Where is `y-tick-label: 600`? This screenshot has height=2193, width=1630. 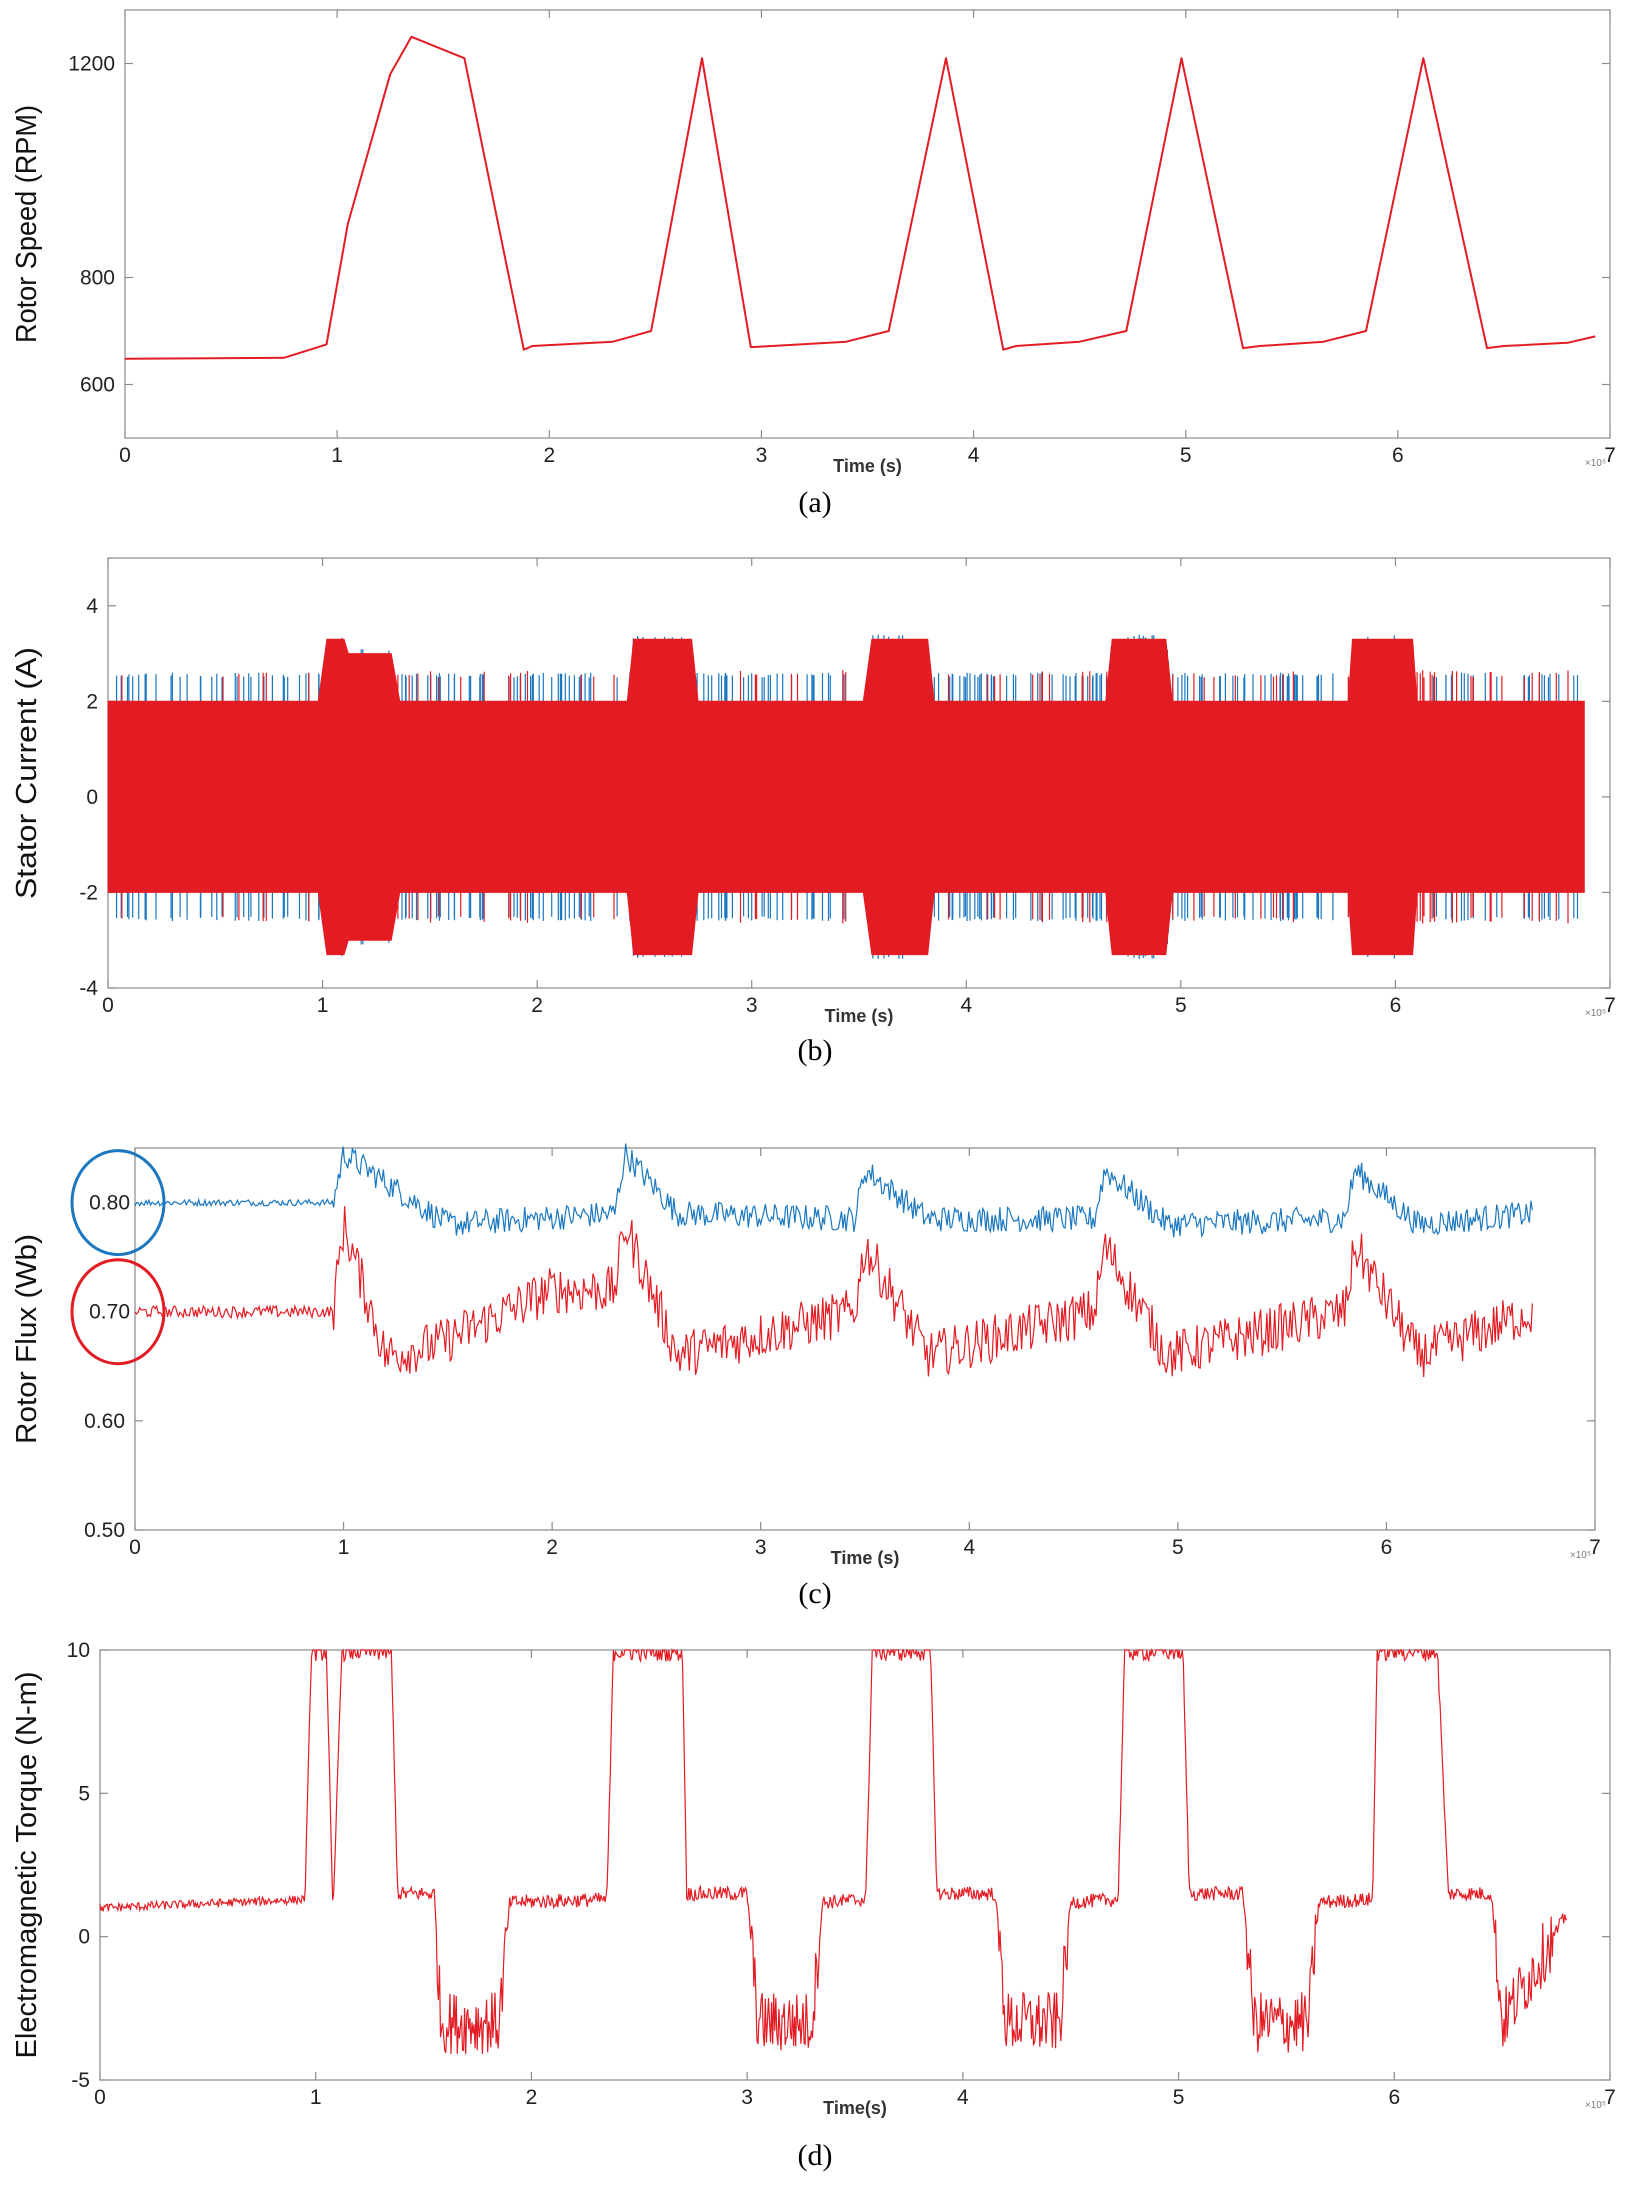
y-tick-label: 600 is located at coordinates (97, 385).